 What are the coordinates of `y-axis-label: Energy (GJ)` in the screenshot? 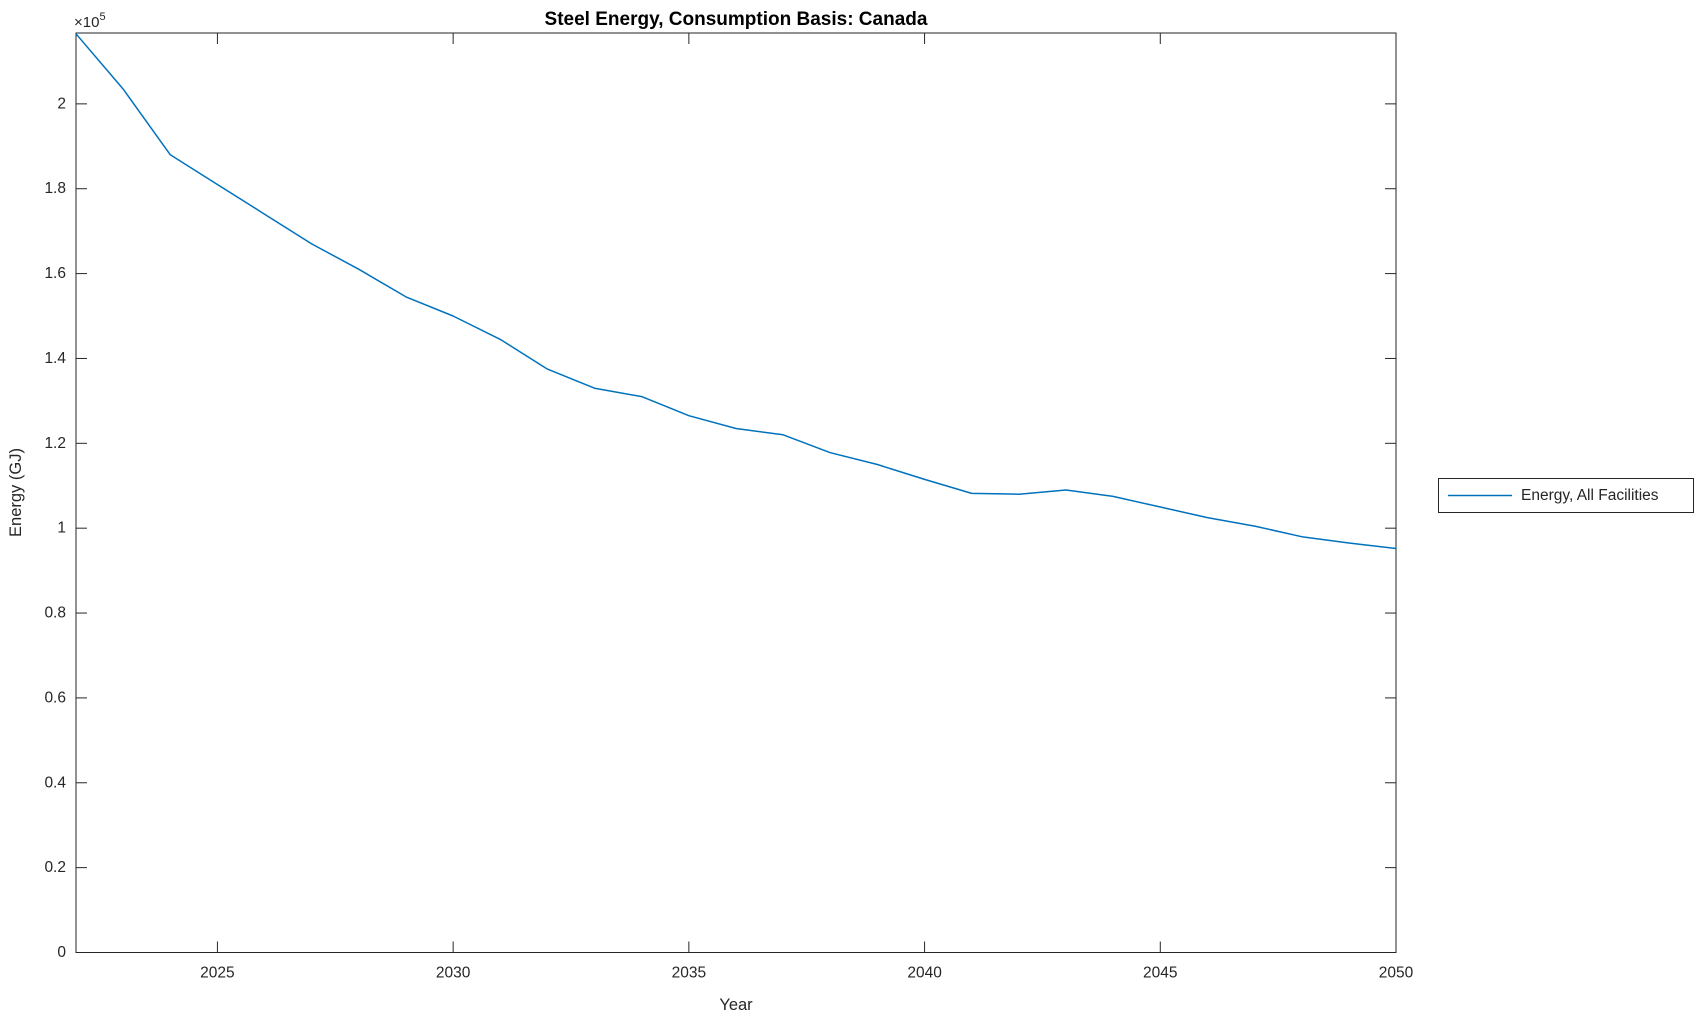 It's located at (16, 492).